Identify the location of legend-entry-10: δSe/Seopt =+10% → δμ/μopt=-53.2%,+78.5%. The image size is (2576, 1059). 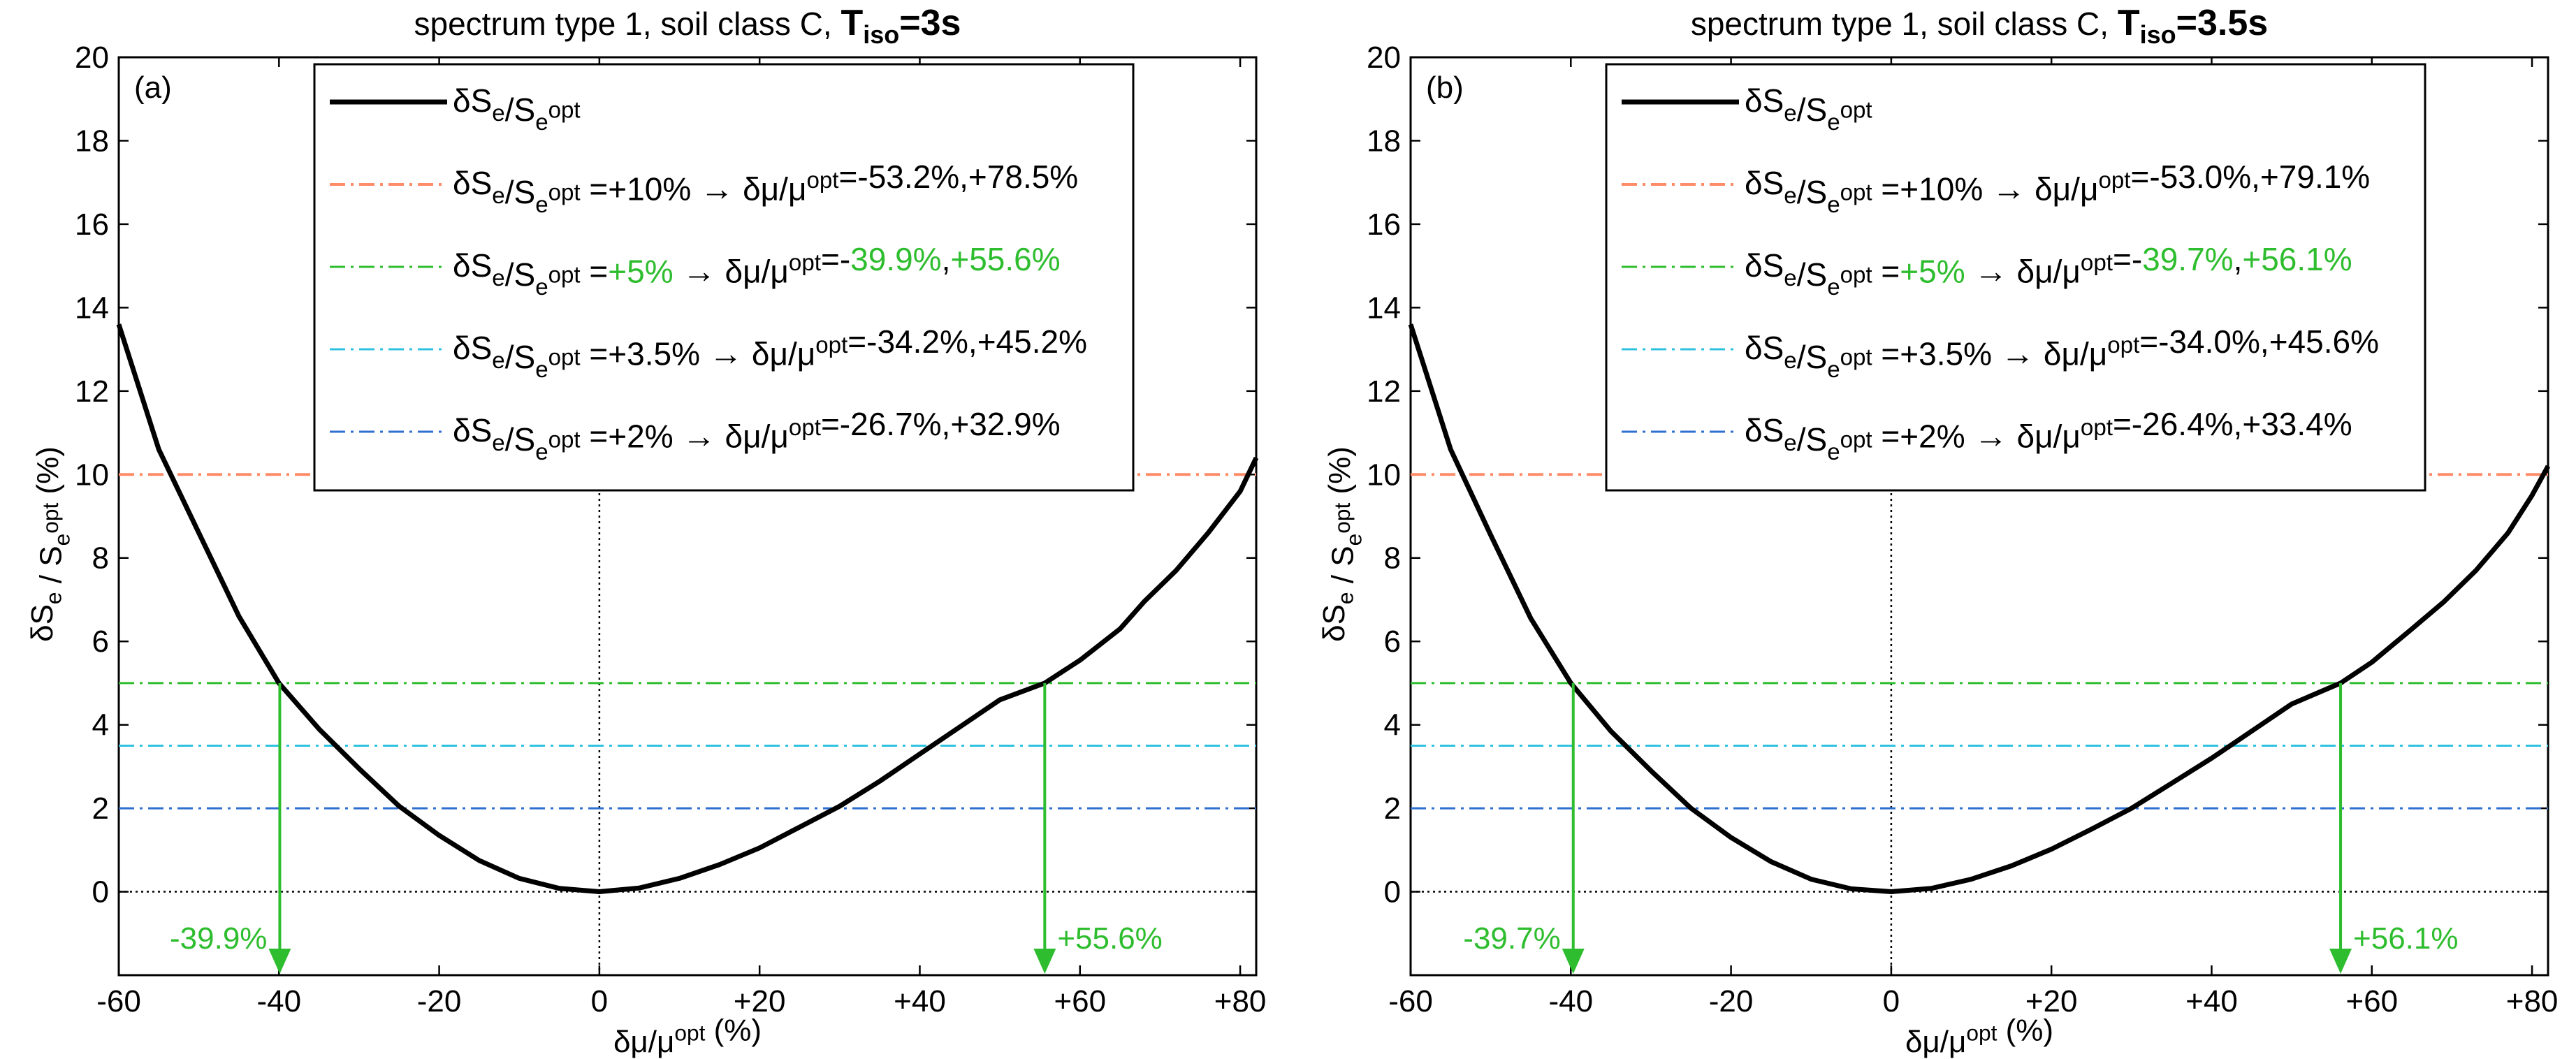
(765, 189).